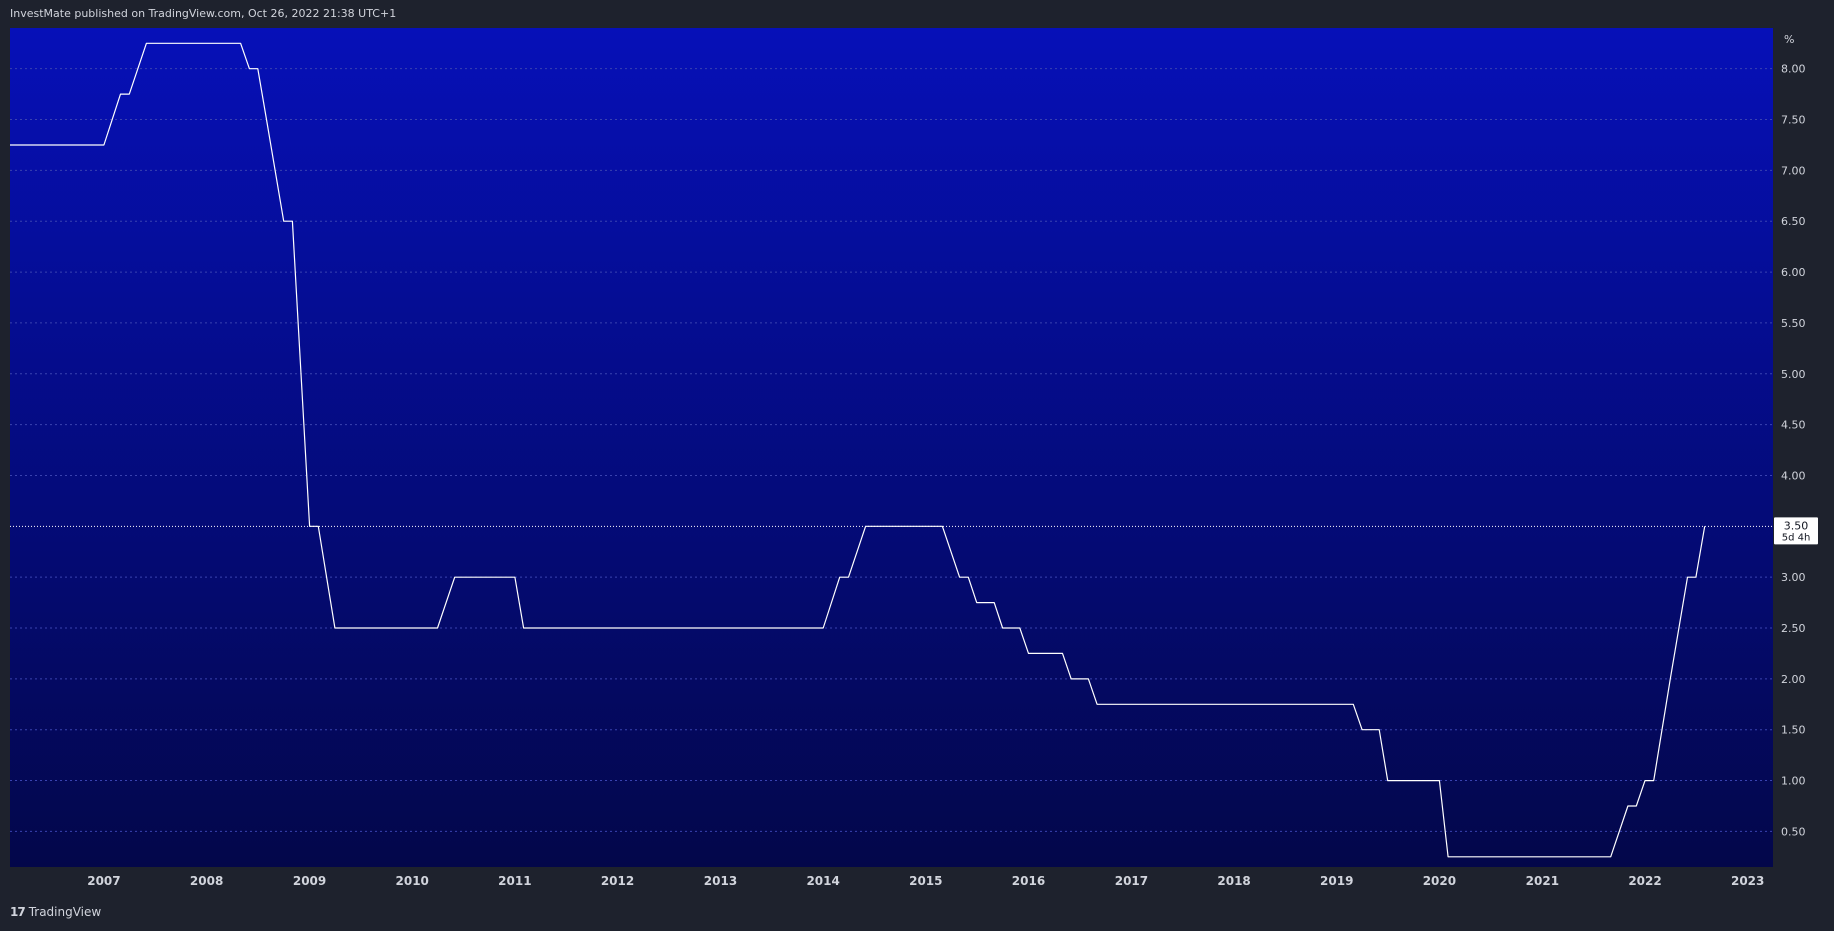 The width and height of the screenshot is (1834, 931). I want to click on y-tick-label: 5.50, so click(1793, 323).